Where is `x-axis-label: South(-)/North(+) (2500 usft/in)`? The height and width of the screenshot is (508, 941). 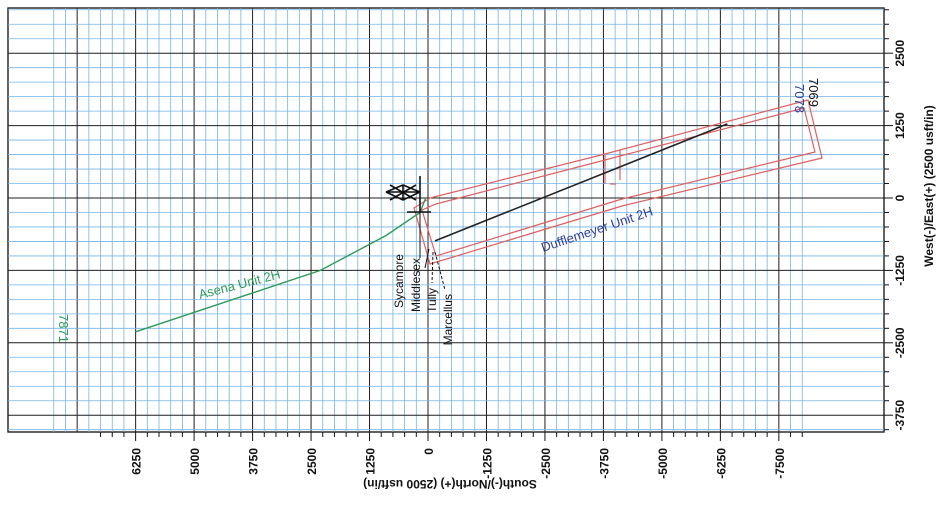 x-axis-label: South(-)/North(+) (2500 usft/in) is located at coordinates (450, 484).